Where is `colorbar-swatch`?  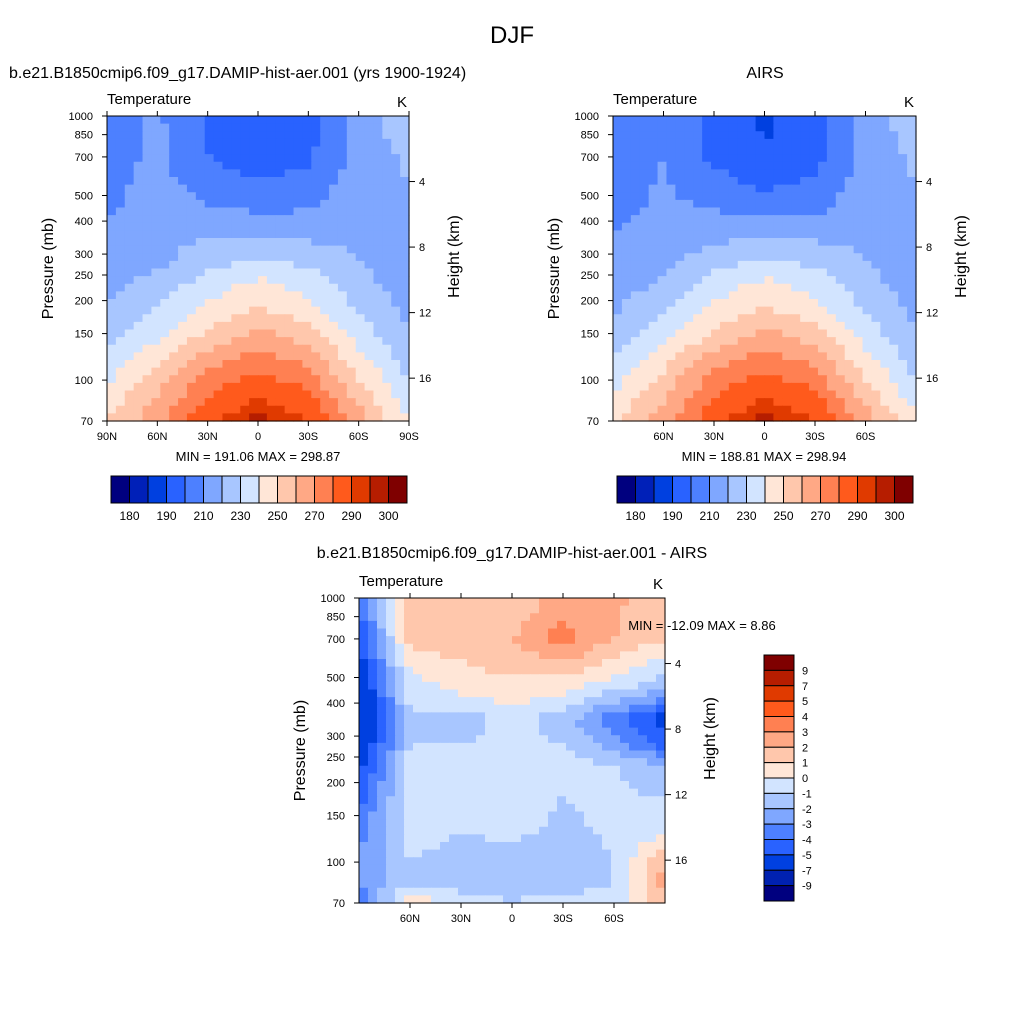
colorbar-swatch is located at coordinates (139, 489).